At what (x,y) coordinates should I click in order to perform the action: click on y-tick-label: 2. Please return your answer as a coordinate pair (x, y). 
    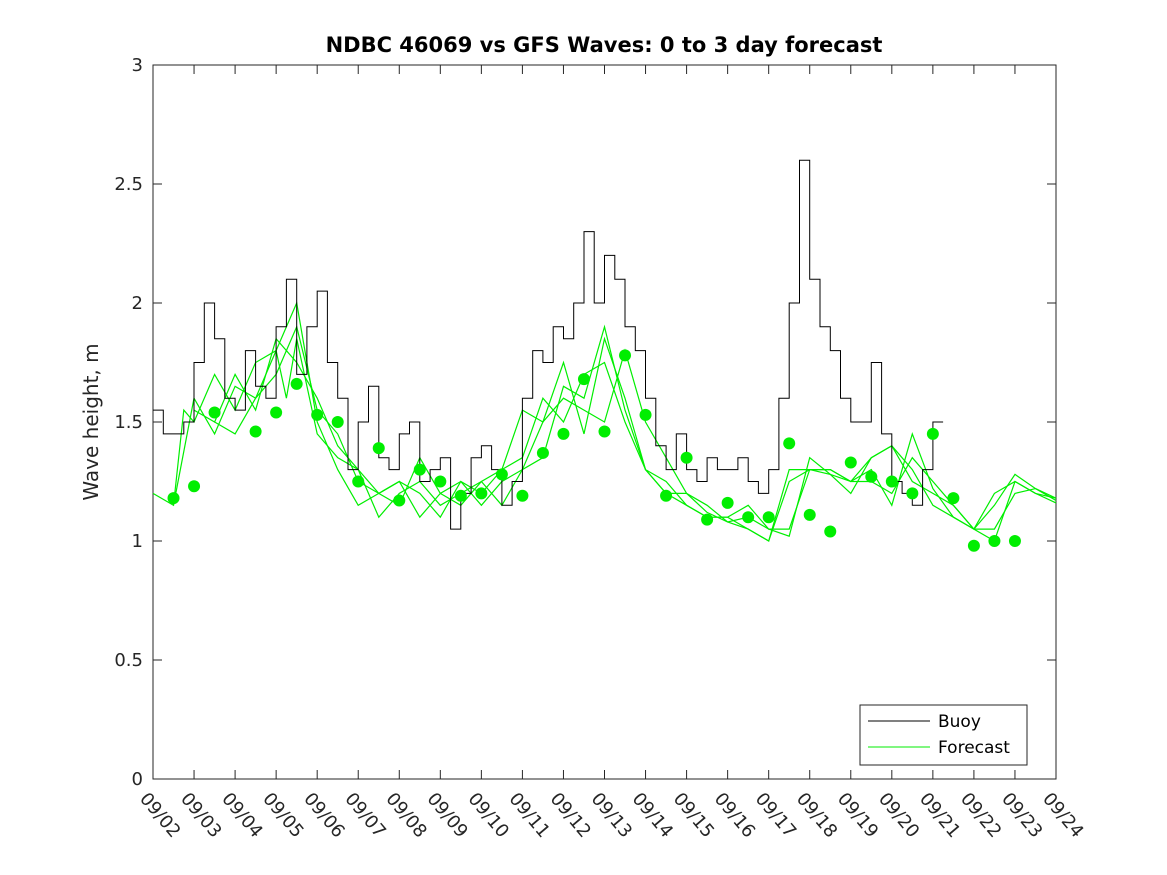
    Looking at the image, I should click on (137, 303).